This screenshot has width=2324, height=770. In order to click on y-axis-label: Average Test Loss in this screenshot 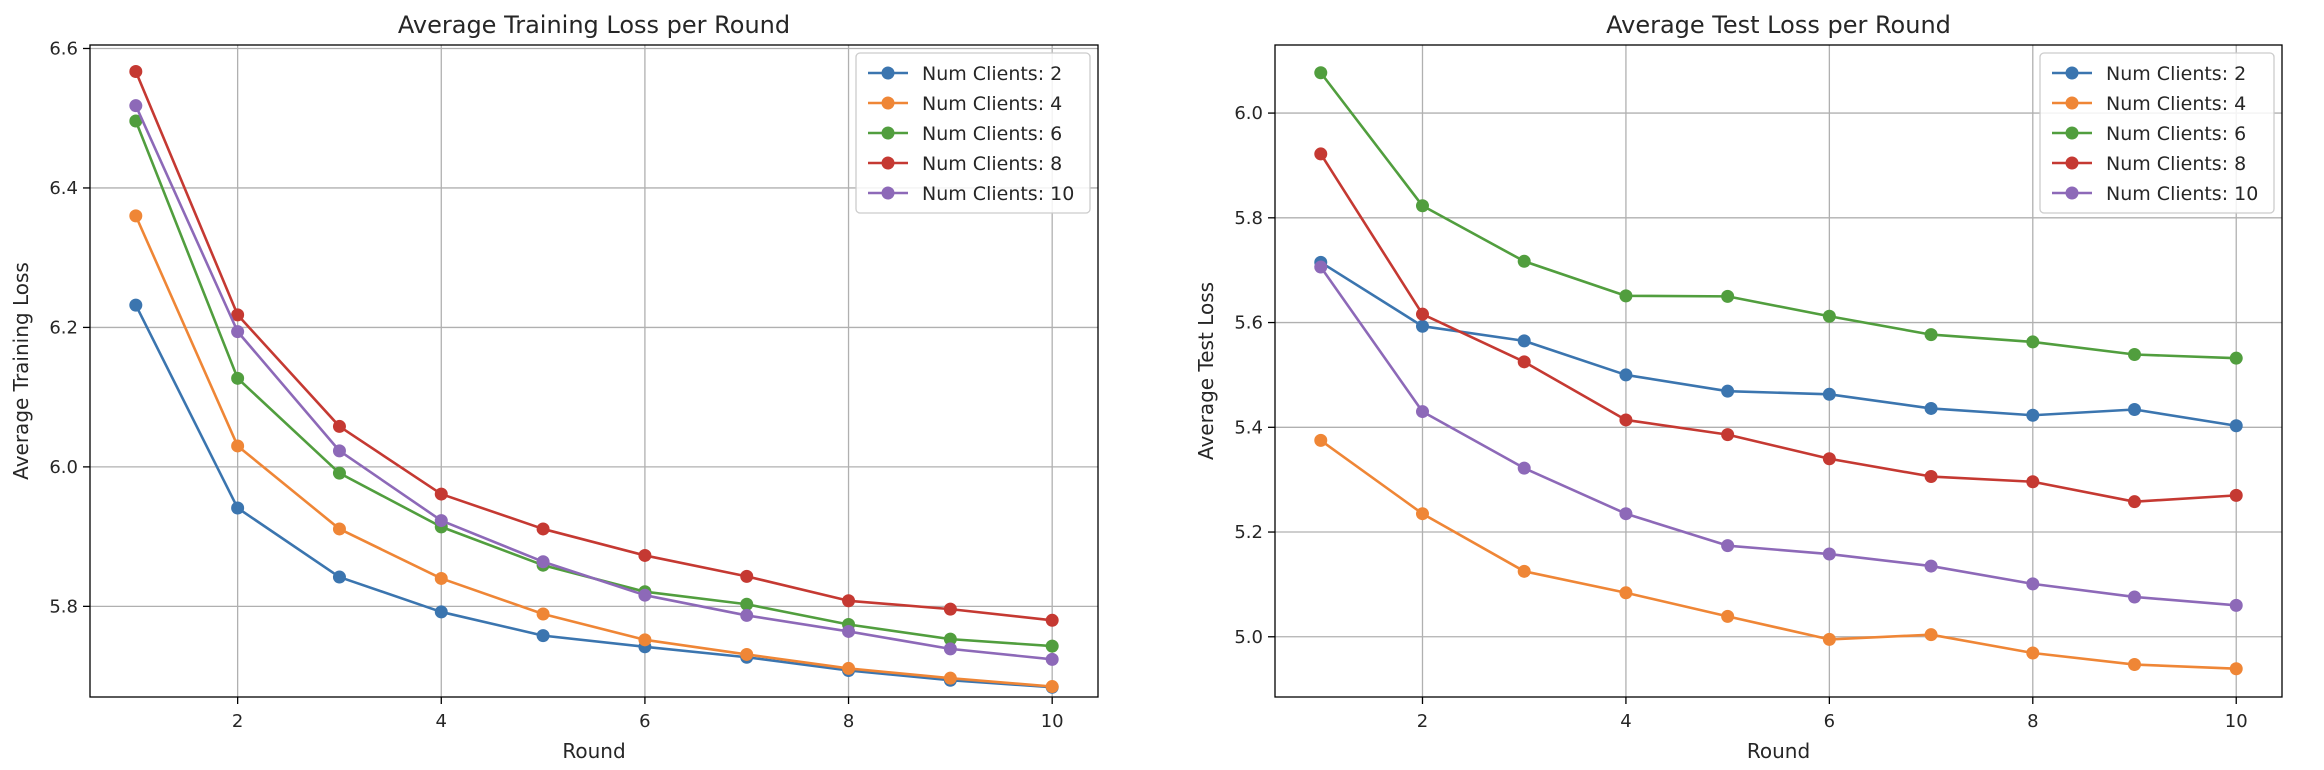, I will do `click(1206, 371)`.